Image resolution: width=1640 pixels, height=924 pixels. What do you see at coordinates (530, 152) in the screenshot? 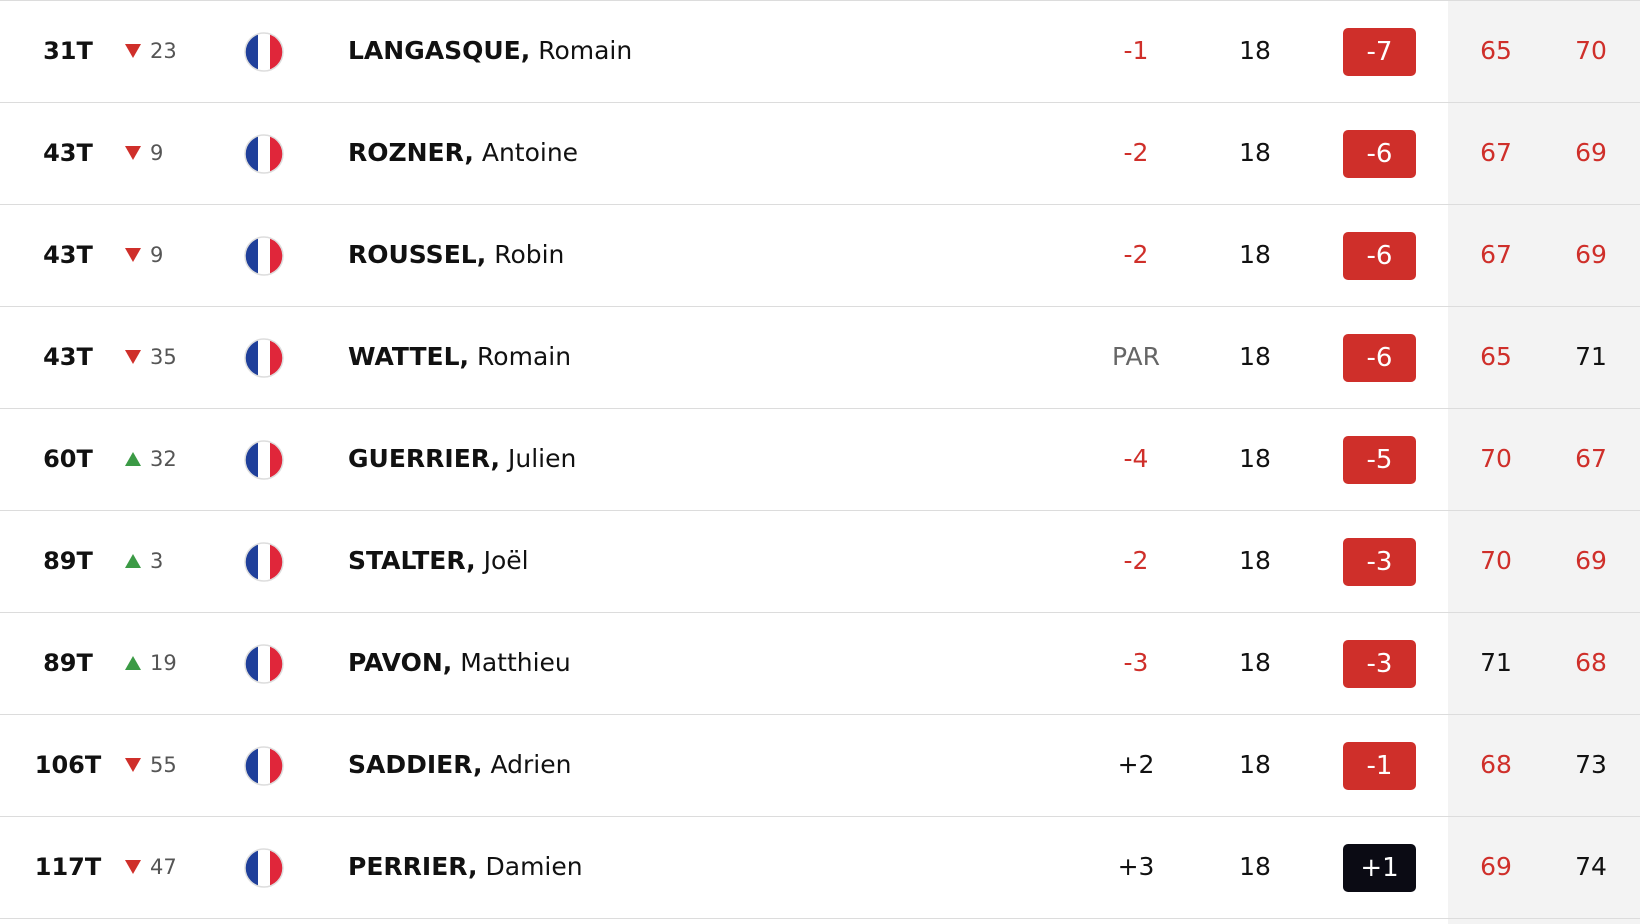
I see `first-name: Antoine` at bounding box center [530, 152].